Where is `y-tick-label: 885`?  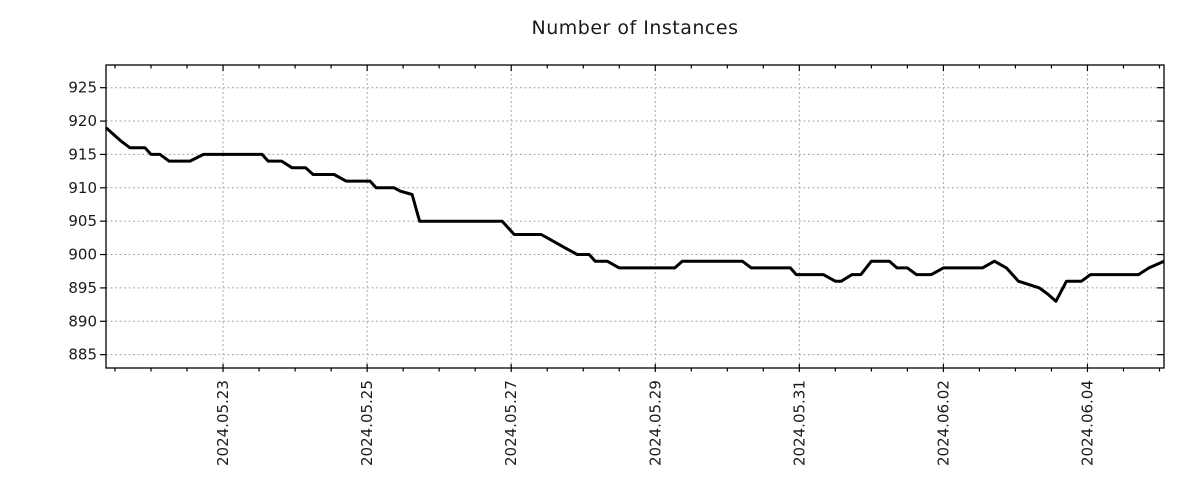
y-tick-label: 885 is located at coordinates (82, 355).